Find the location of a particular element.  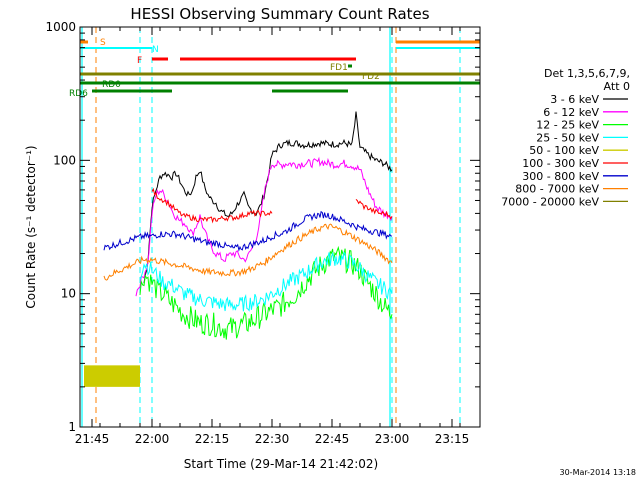

legend-label-2: 12 - 25 keV is located at coordinates (567, 125).